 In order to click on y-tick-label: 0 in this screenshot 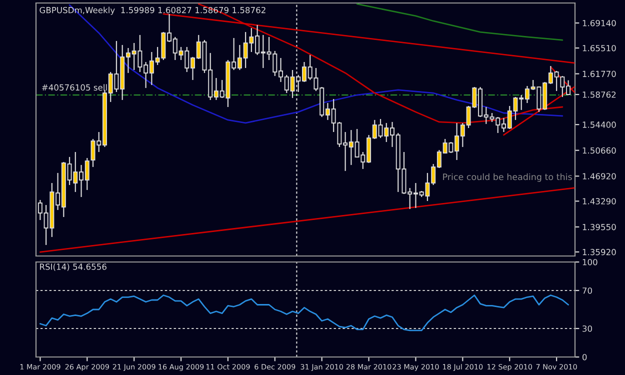, I will do `click(584, 357)`.